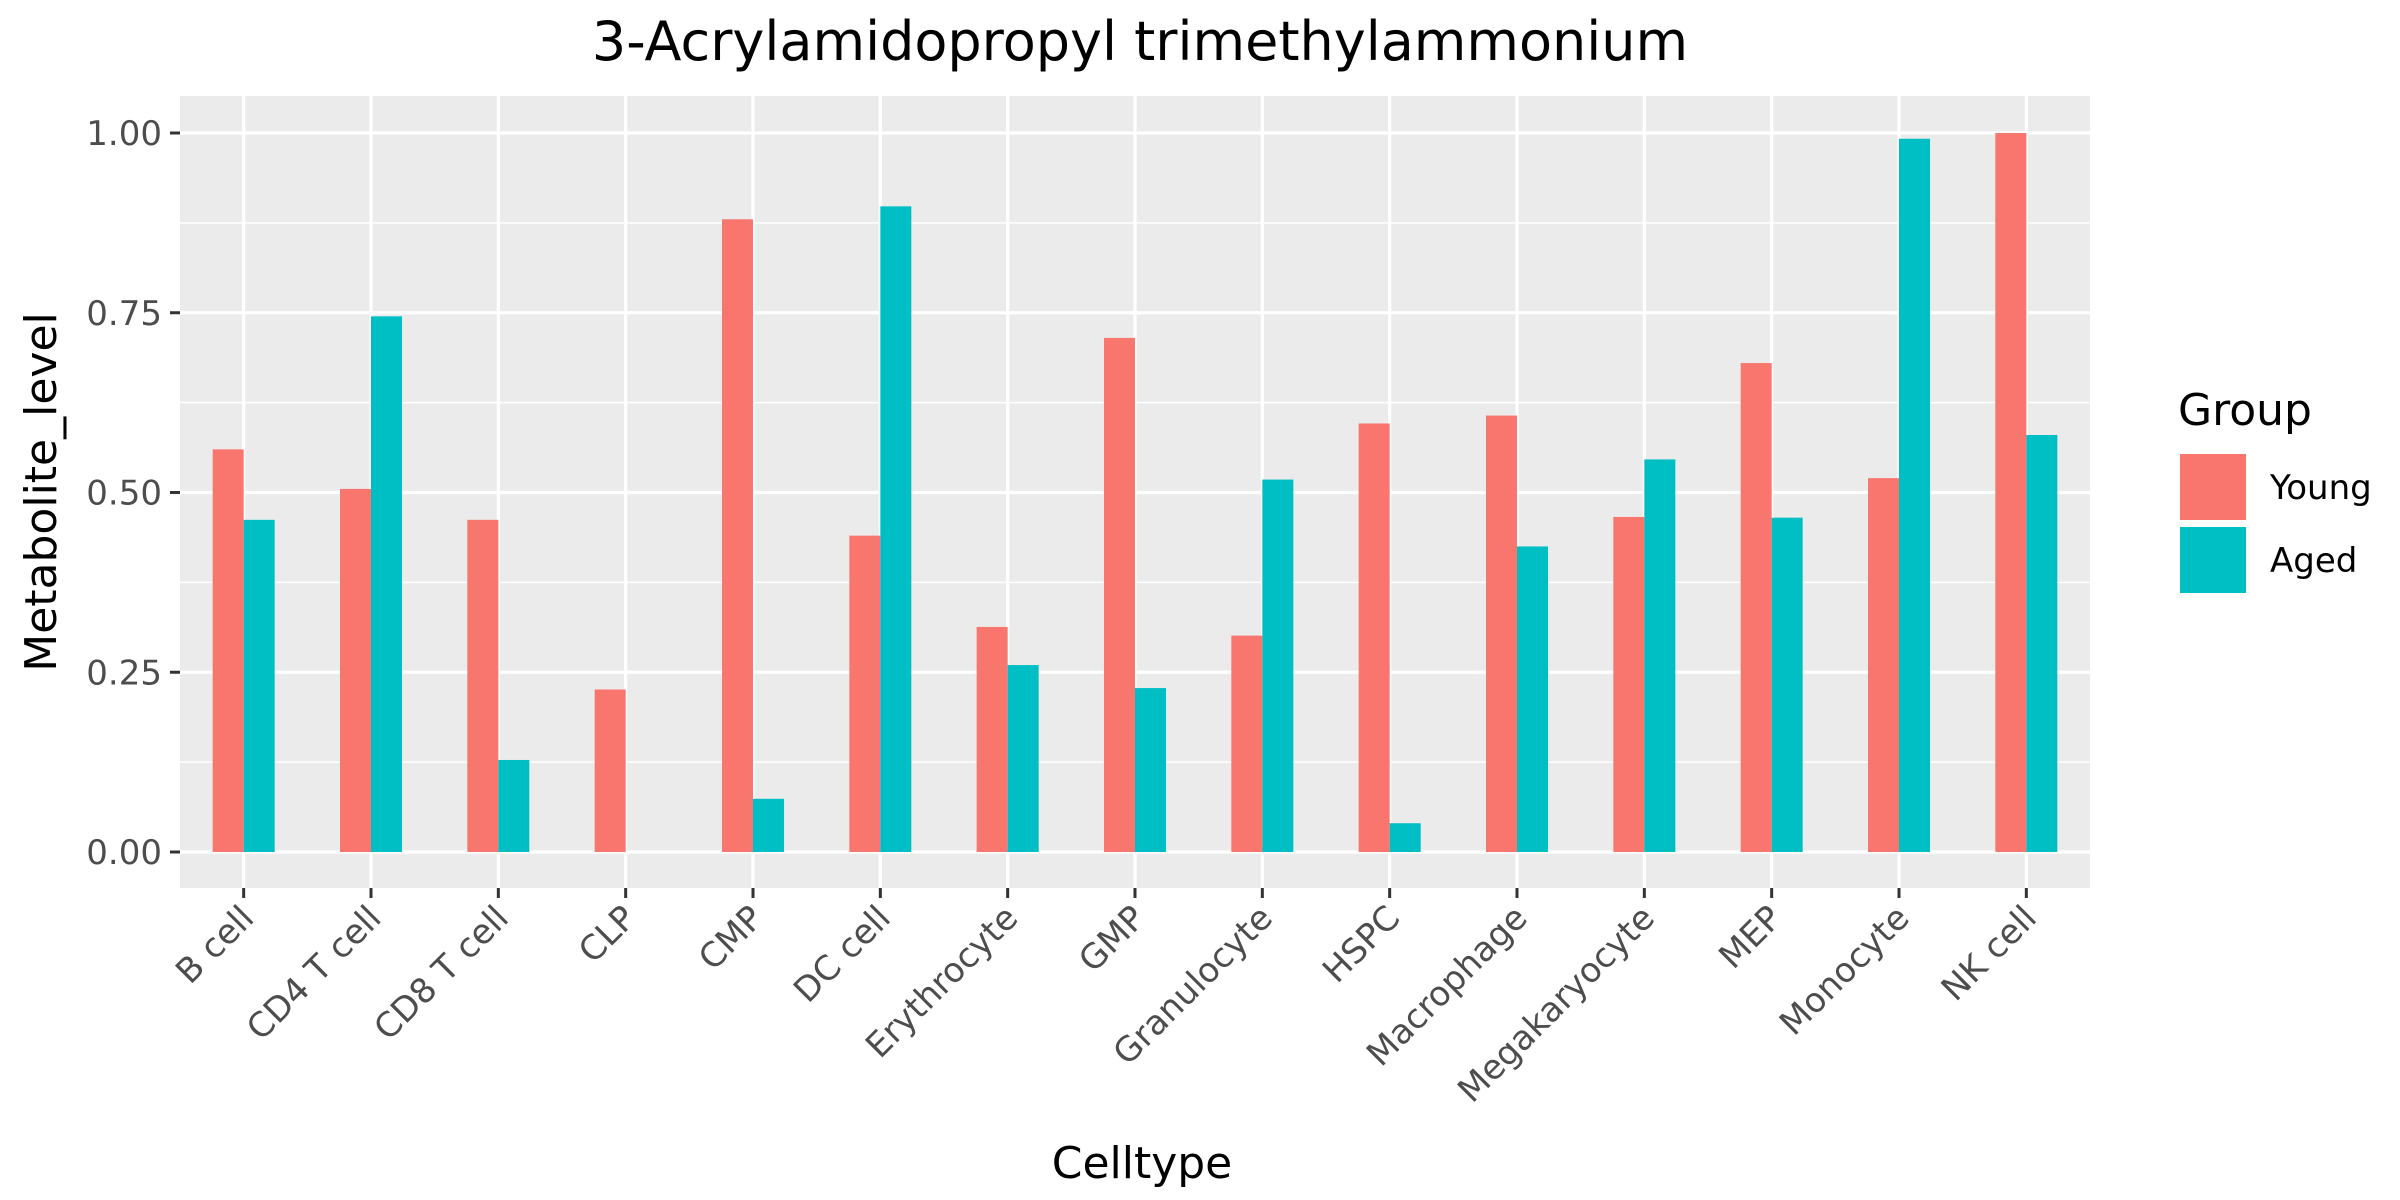 This screenshot has height=1200, width=2400. What do you see at coordinates (1361, 944) in the screenshot?
I see `x-tick-label: HSPC` at bounding box center [1361, 944].